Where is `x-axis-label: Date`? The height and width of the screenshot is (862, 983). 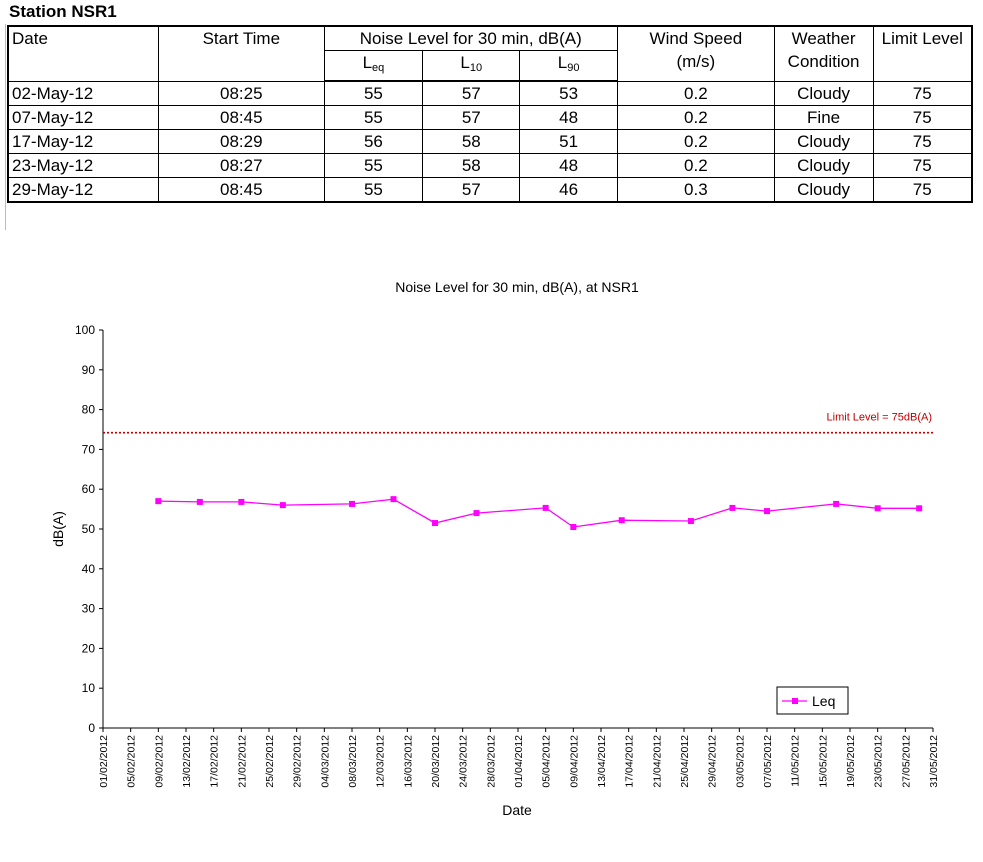
x-axis-label: Date is located at coordinates (517, 810).